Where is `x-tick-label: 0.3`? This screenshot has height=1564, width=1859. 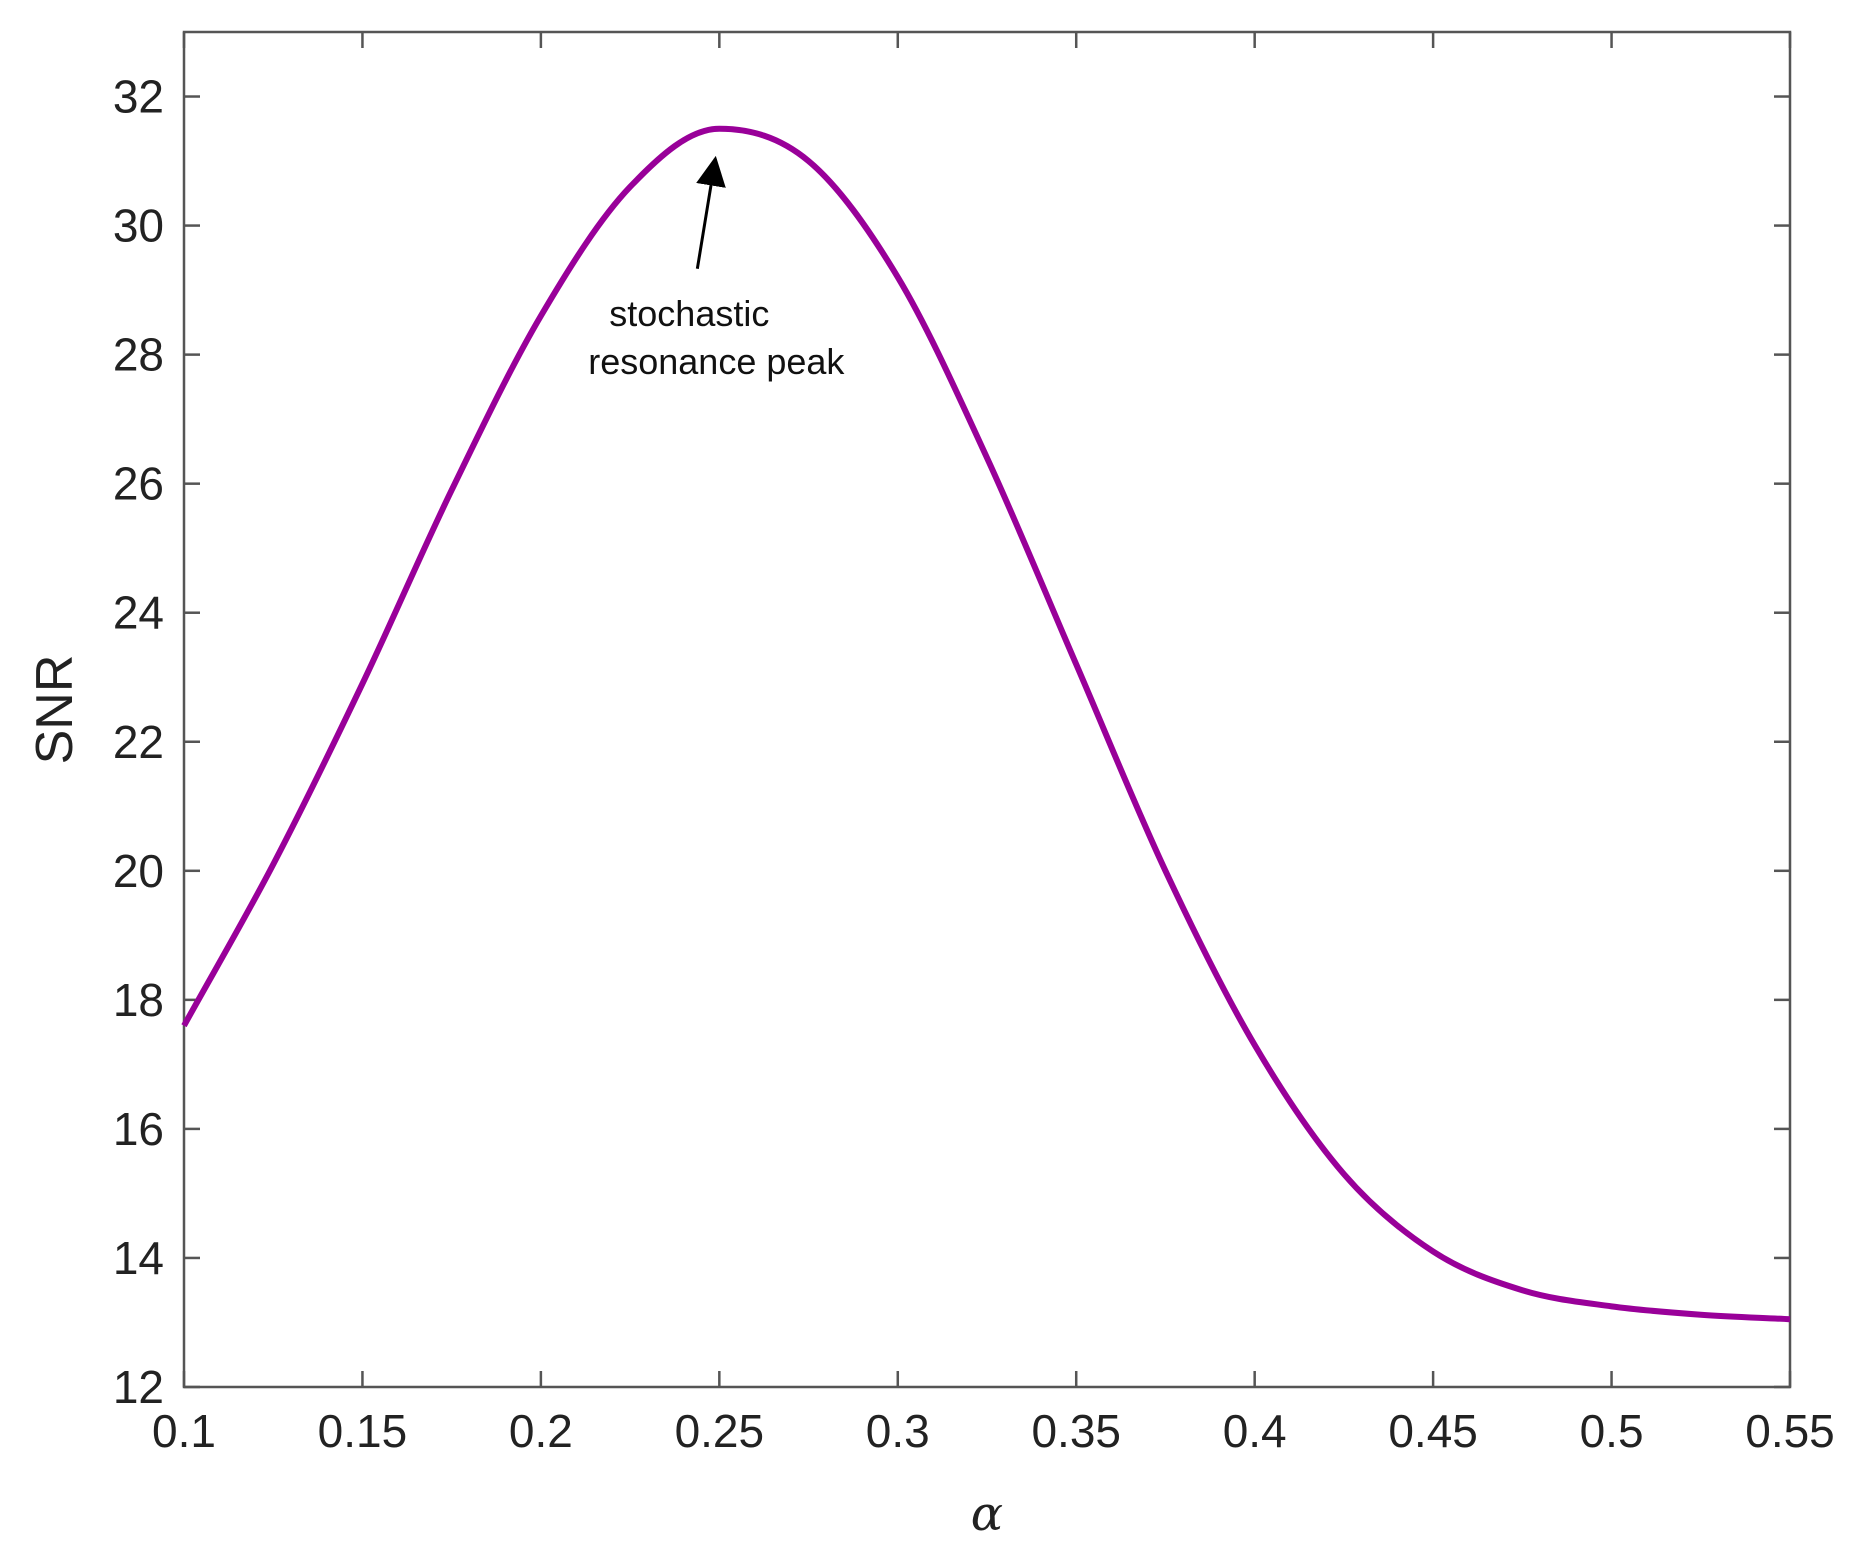 x-tick-label: 0.3 is located at coordinates (898, 1431).